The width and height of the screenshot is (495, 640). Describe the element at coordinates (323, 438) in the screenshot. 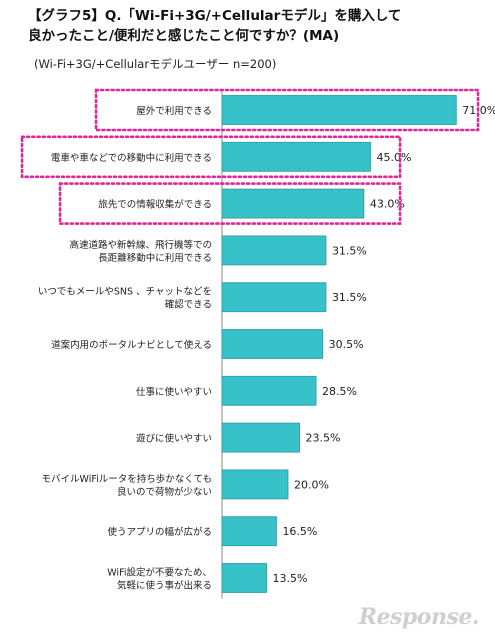

I see `bar-value-label: 23.5%` at that location.